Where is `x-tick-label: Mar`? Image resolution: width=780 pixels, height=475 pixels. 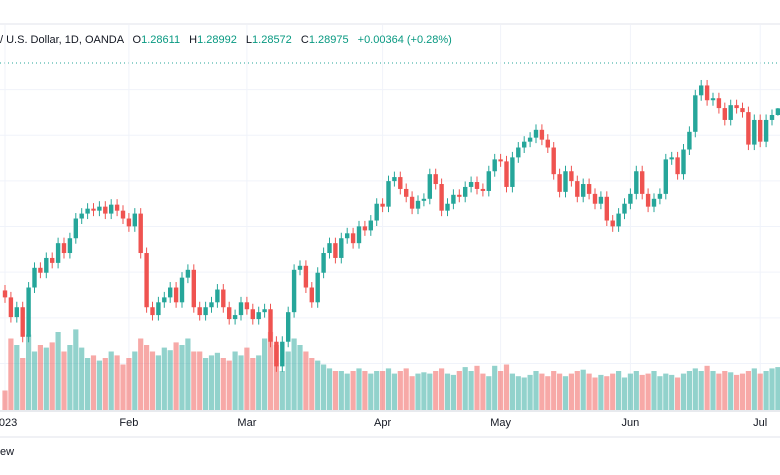 x-tick-label: Mar is located at coordinates (246, 423).